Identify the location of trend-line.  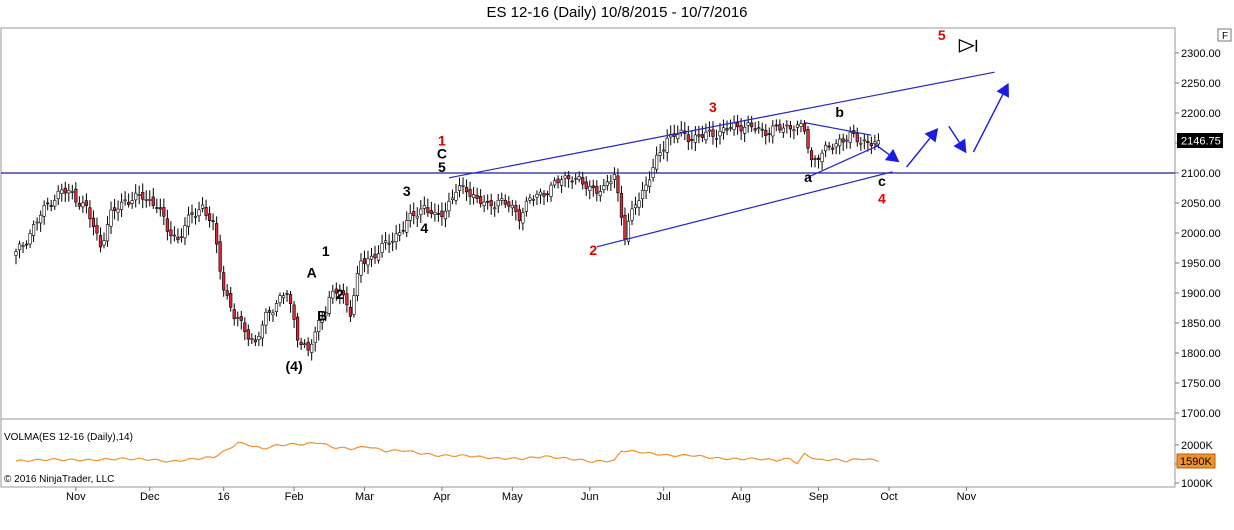
(843, 161).